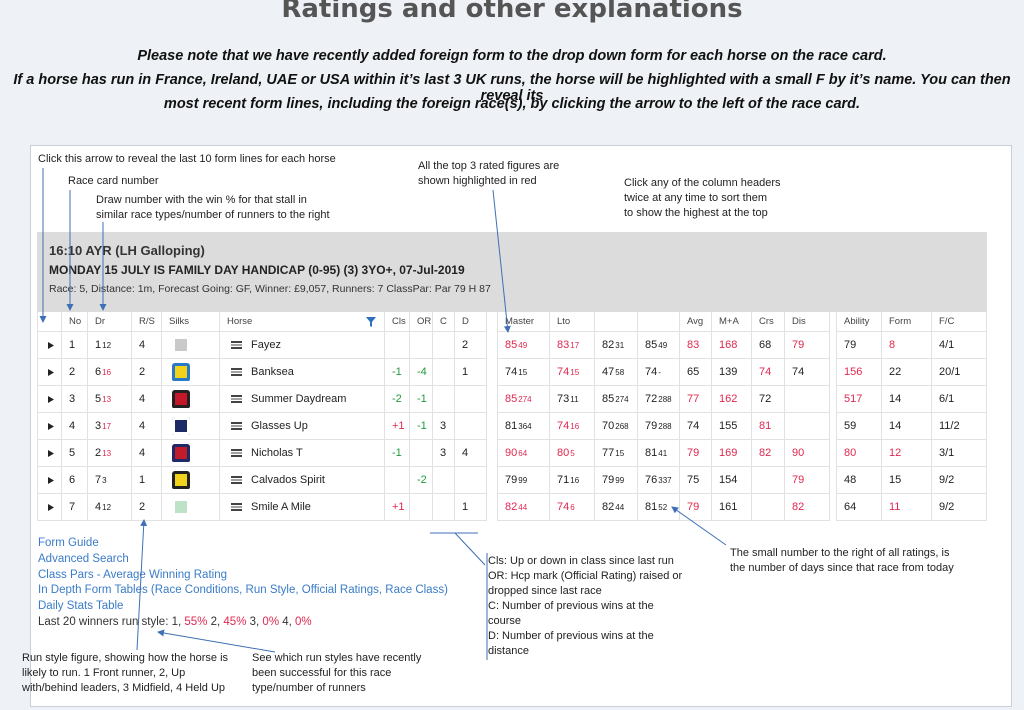 The width and height of the screenshot is (1024, 710). Describe the element at coordinates (959, 322) in the screenshot. I see `column-header: F/C` at that location.